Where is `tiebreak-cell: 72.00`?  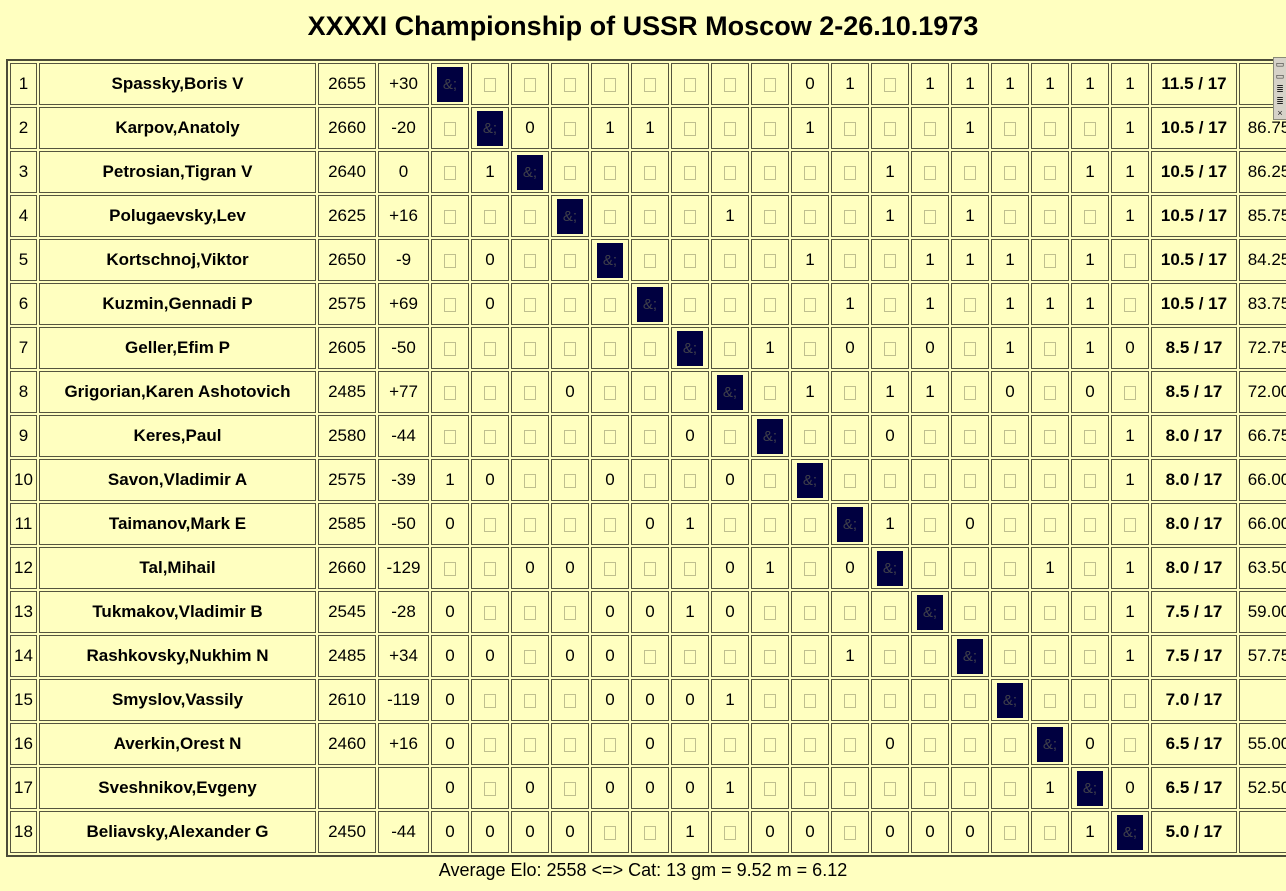 tiebreak-cell: 72.00 is located at coordinates (1262, 392).